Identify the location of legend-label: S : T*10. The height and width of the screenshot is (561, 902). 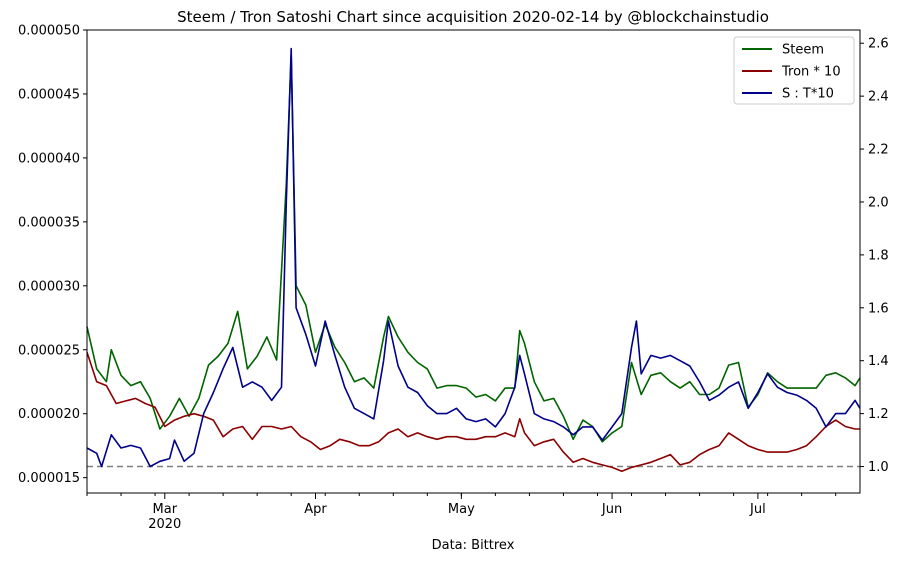
(808, 94).